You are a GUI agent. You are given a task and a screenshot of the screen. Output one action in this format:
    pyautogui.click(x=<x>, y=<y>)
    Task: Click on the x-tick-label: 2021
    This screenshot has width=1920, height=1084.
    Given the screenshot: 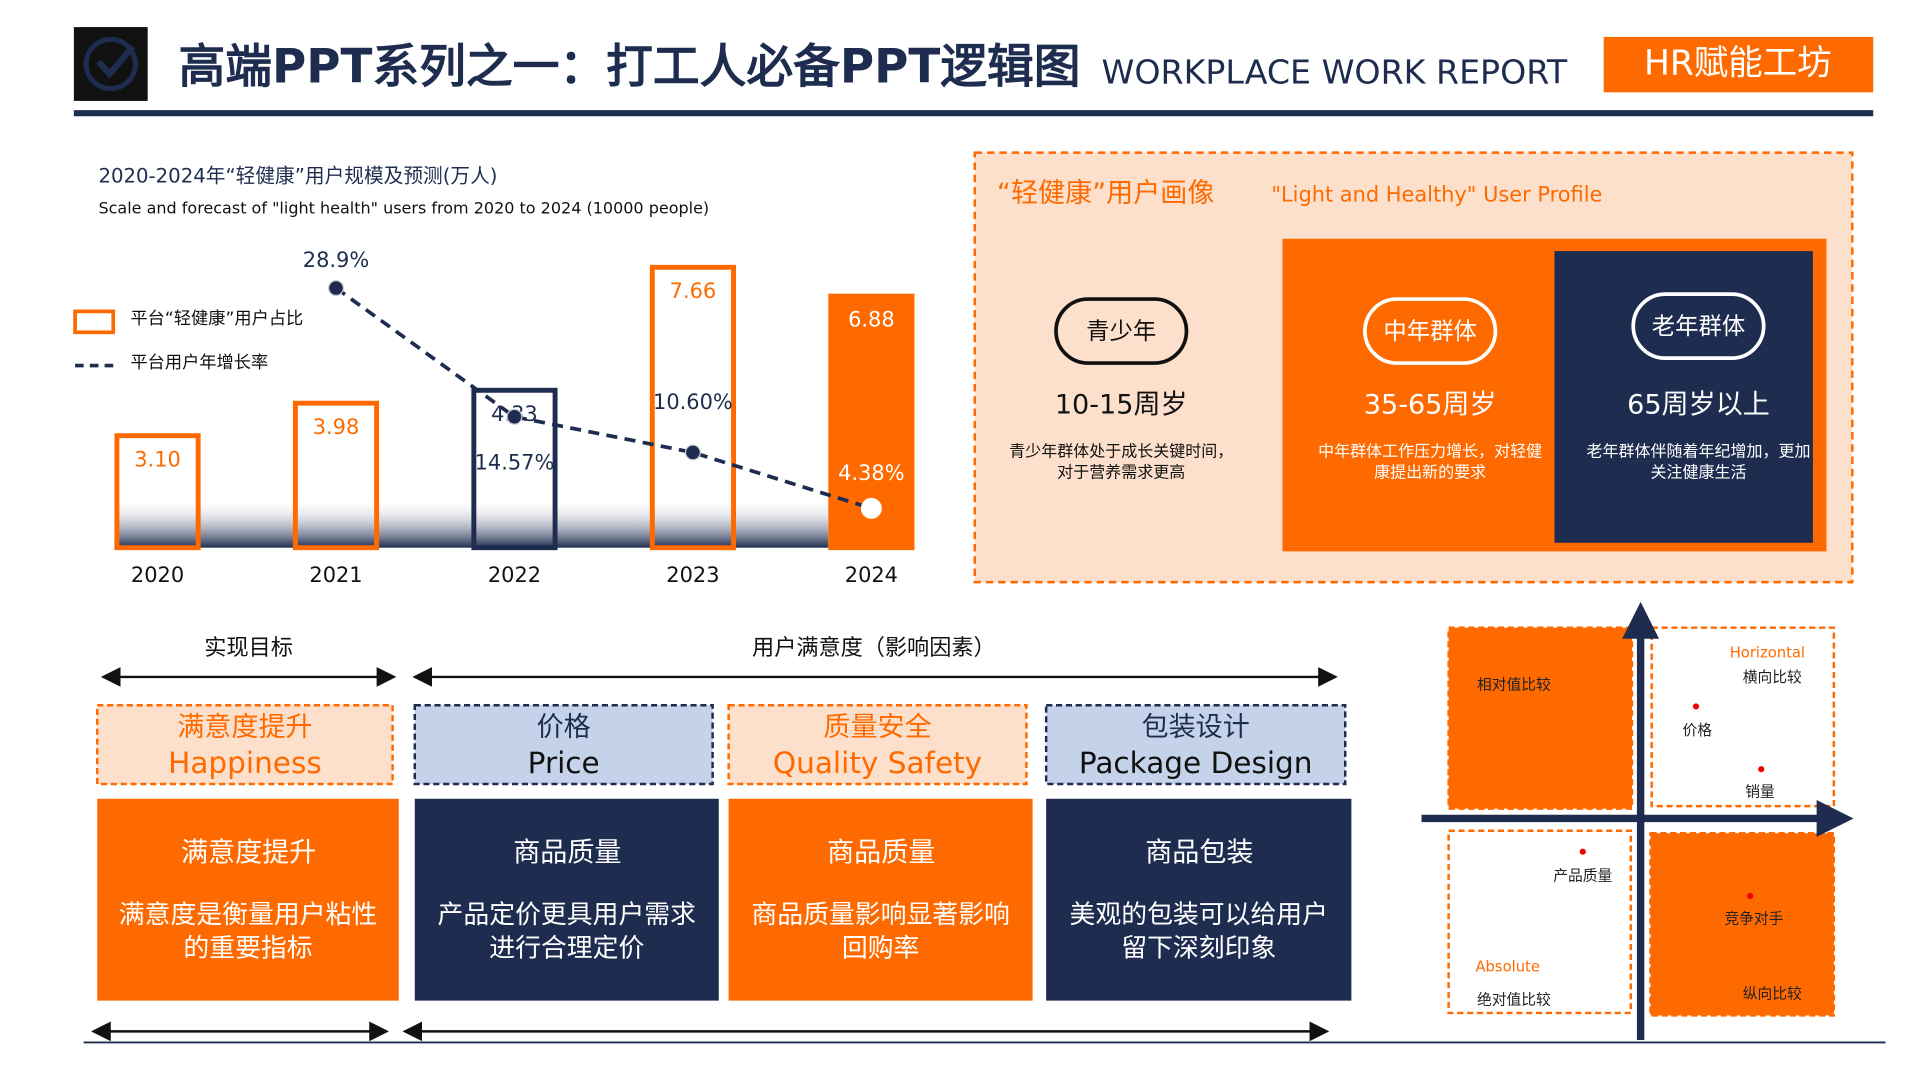 What is the action you would take?
    pyautogui.click(x=335, y=575)
    